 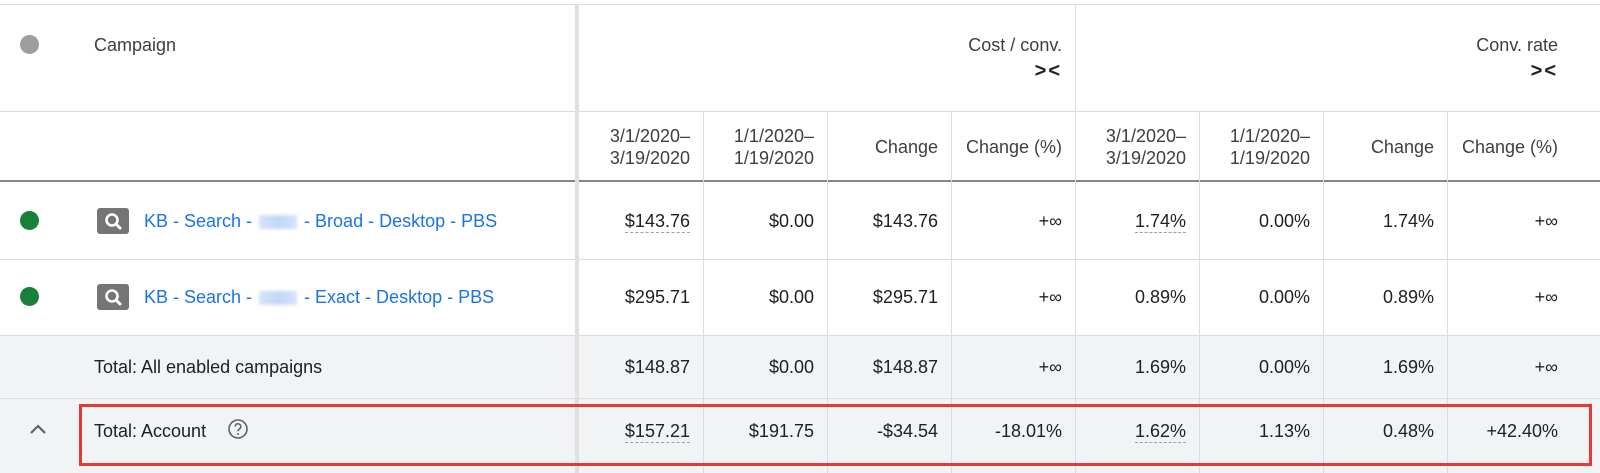 I want to click on frozen-column-divider, so click(x=577, y=238).